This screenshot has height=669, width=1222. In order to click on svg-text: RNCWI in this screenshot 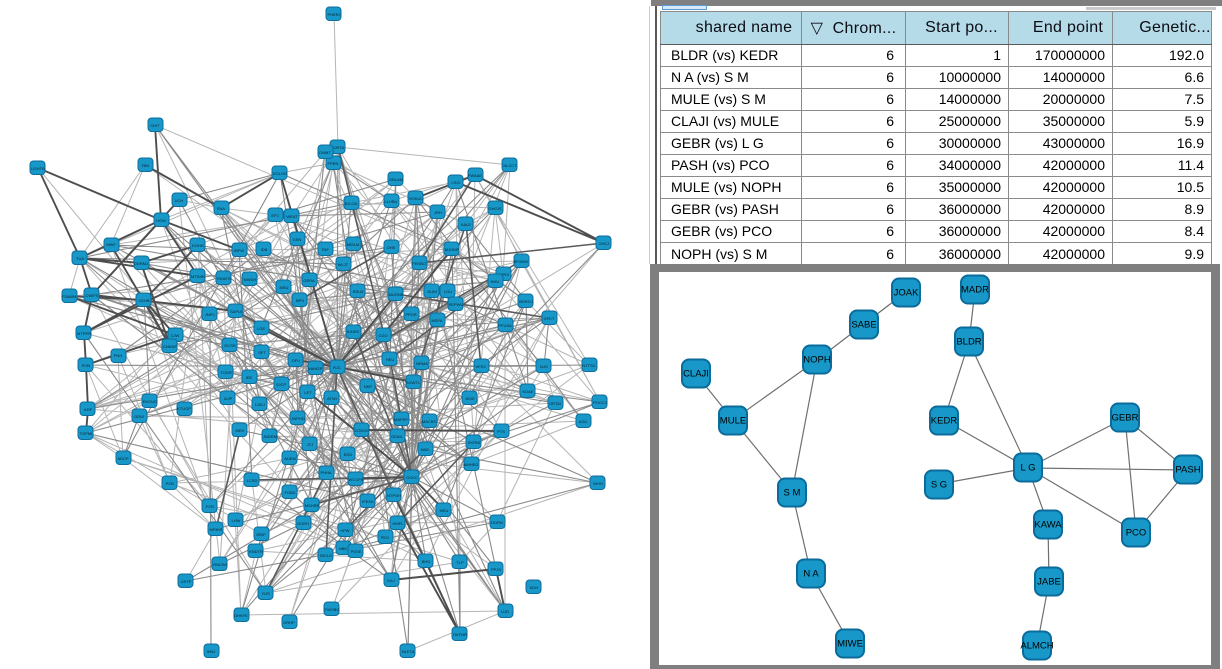, I will do `click(220, 564)`.